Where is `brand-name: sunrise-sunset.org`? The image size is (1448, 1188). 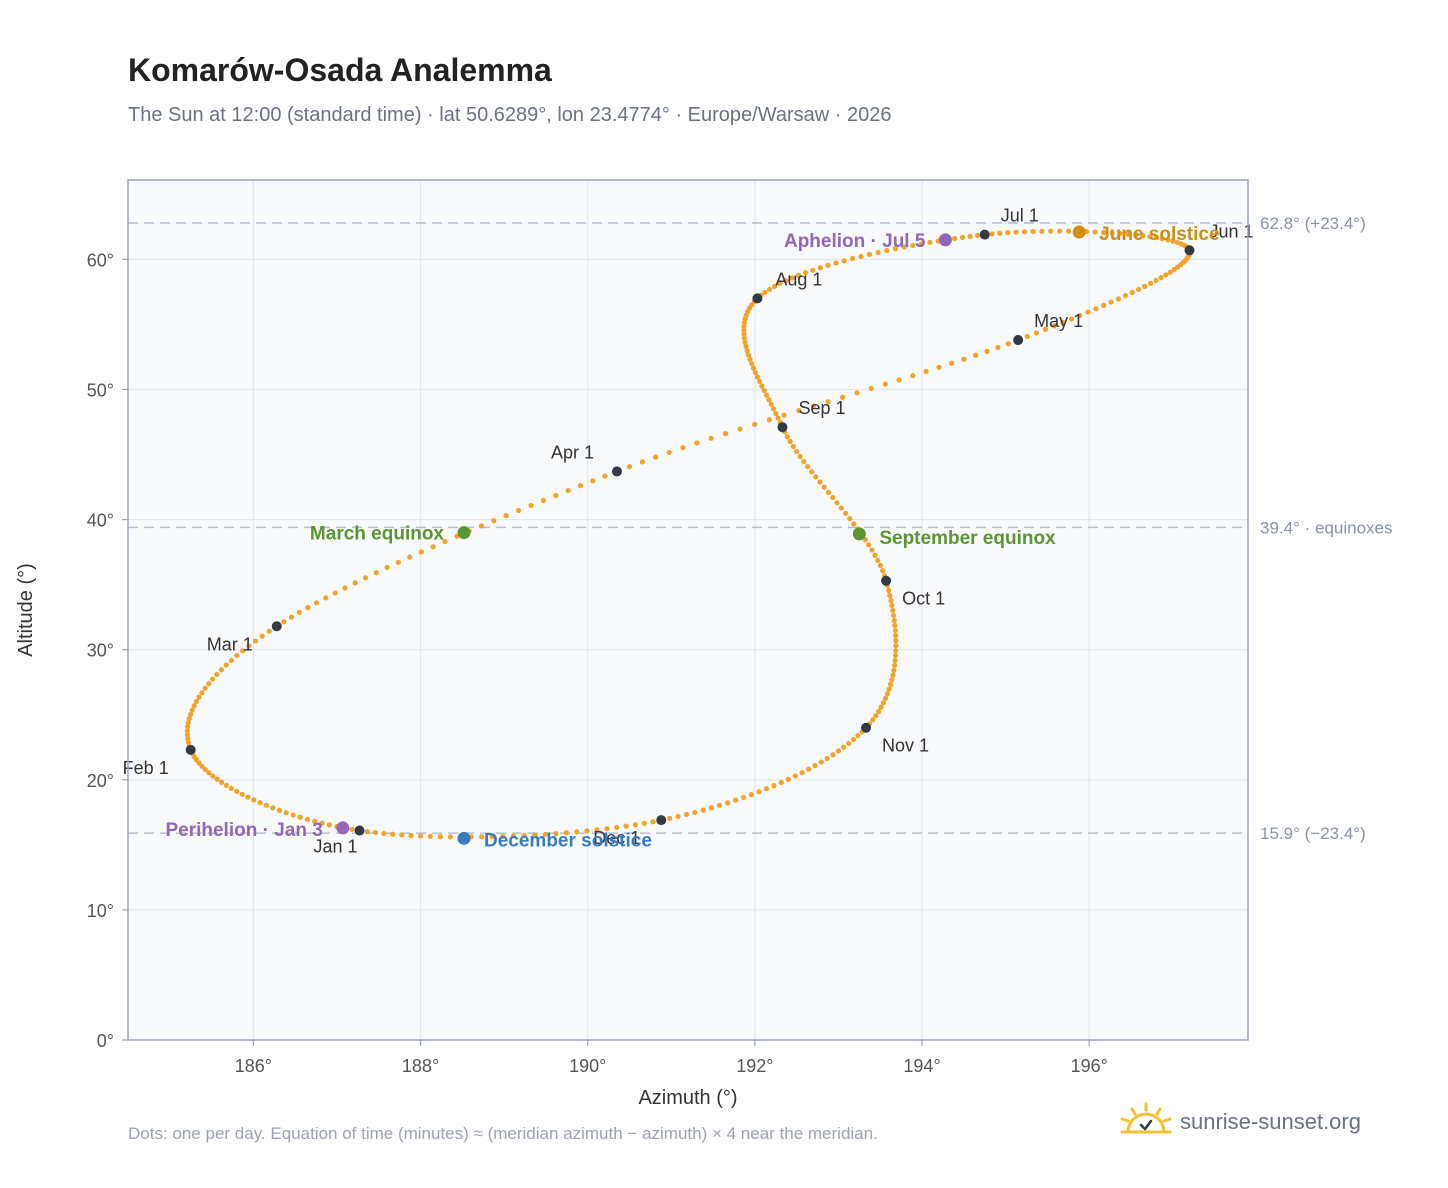
brand-name: sunrise-sunset.org is located at coordinates (1270, 1121).